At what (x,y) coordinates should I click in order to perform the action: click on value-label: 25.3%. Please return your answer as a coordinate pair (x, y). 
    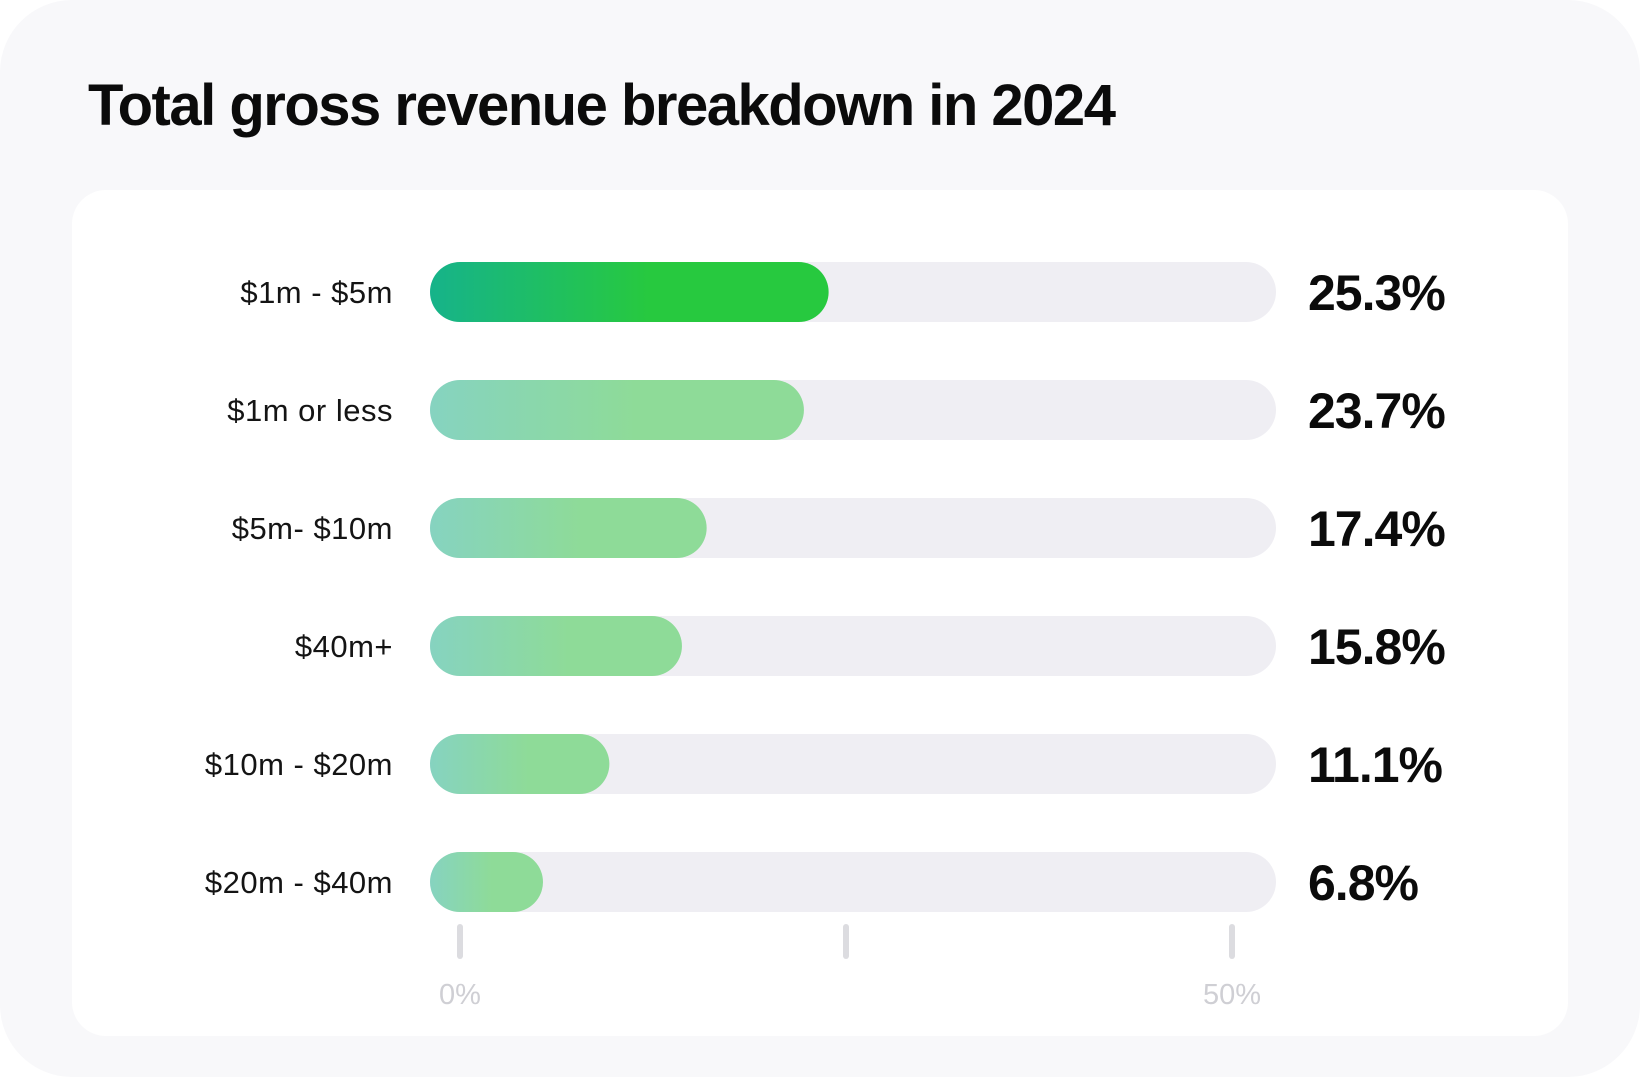
    Looking at the image, I should click on (1376, 293).